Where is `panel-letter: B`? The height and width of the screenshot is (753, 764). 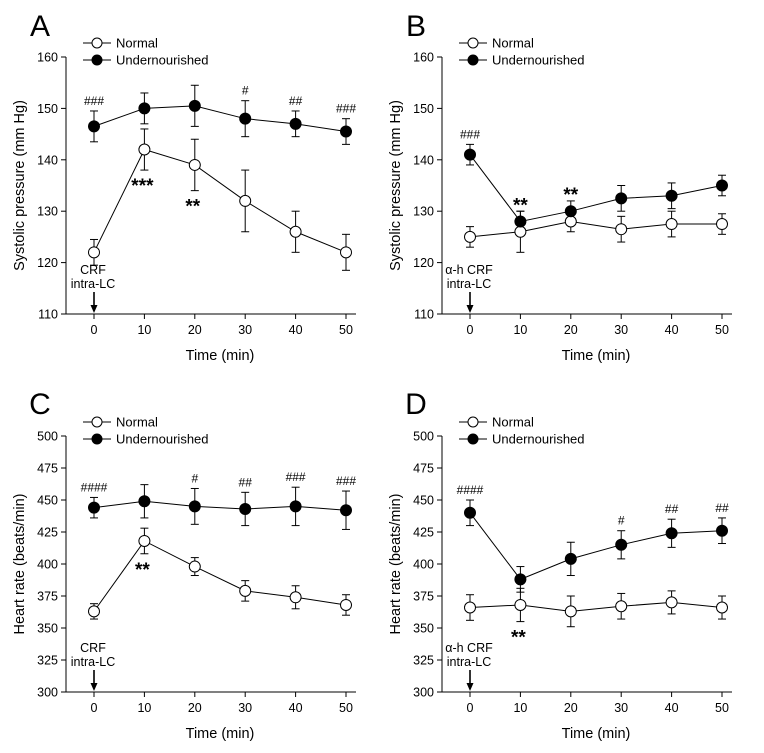 panel-letter: B is located at coordinates (416, 26).